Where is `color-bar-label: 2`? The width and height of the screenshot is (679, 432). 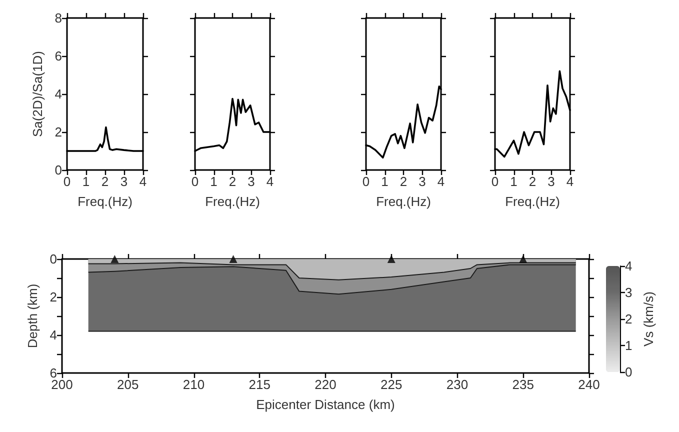 color-bar-label: 2 is located at coordinates (628, 319).